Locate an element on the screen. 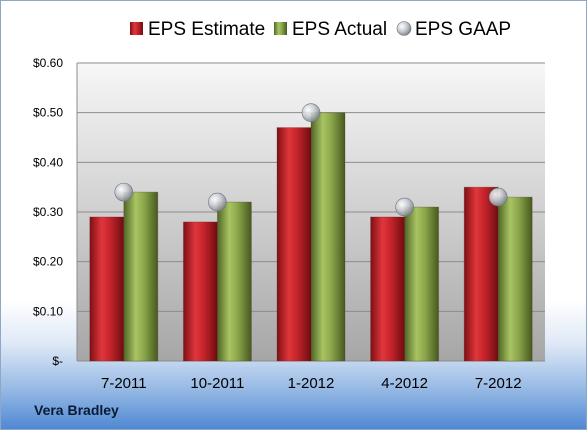  y-tick-label: $0.40 is located at coordinates (48, 162).